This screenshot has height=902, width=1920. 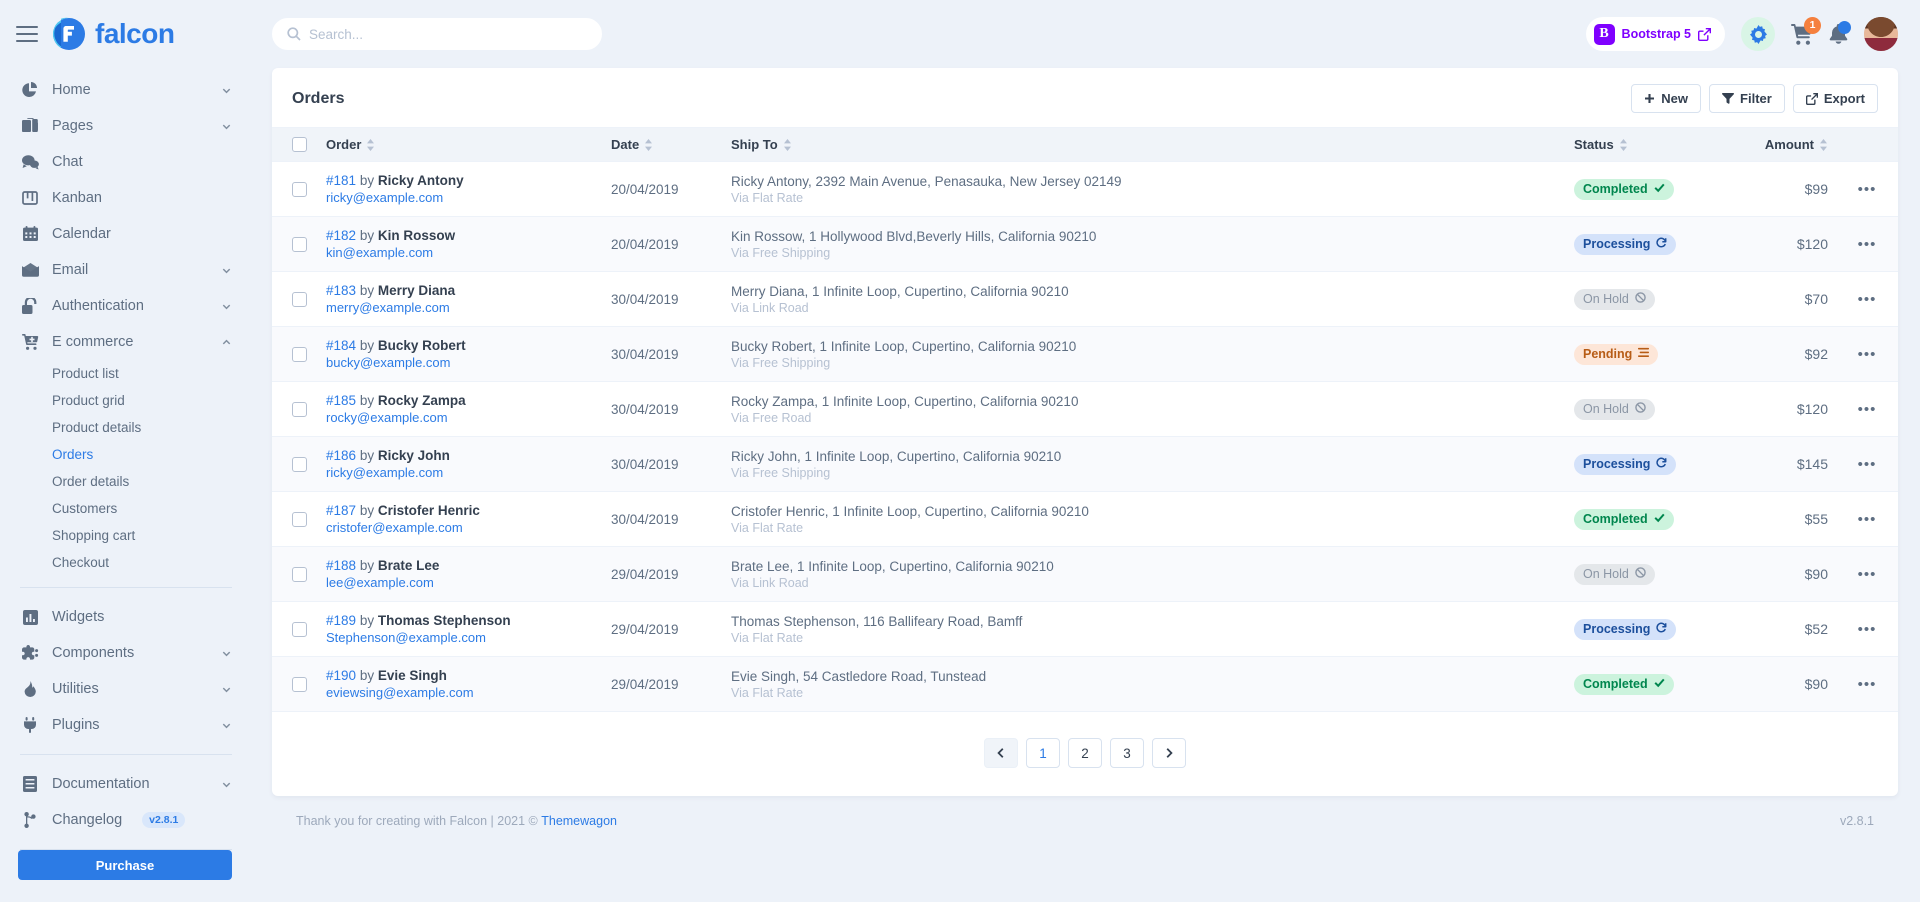 I want to click on sidebar-subitem-checkout: Checkout, so click(x=81, y=562).